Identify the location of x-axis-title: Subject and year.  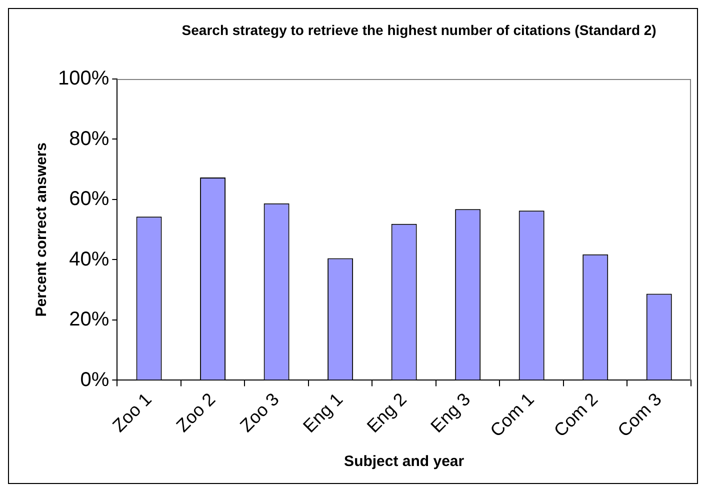
(404, 461).